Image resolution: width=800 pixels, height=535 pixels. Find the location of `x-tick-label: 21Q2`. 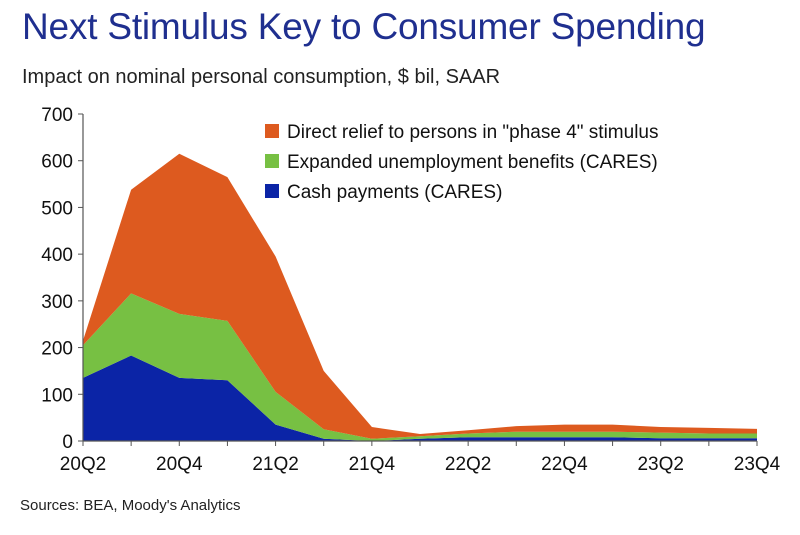

x-tick-label: 21Q2 is located at coordinates (275, 464).